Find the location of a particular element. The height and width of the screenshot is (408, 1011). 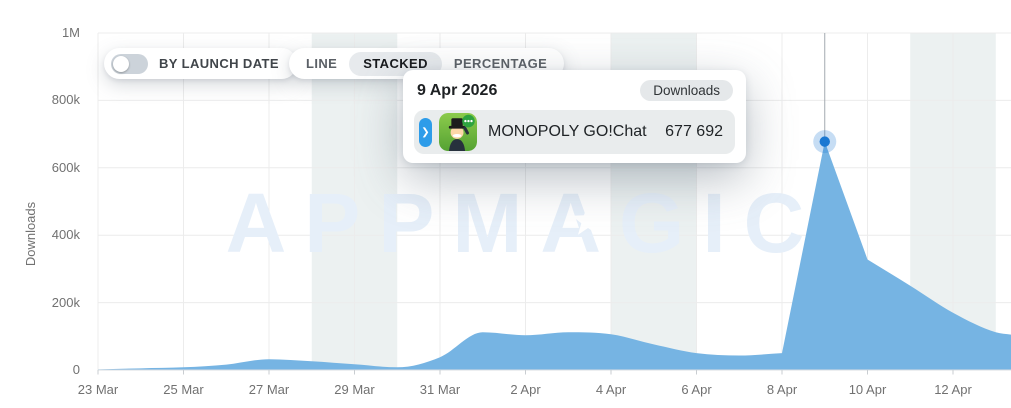

tooltip-app-name: MONOPOLY GO!Chat is located at coordinates (567, 131).